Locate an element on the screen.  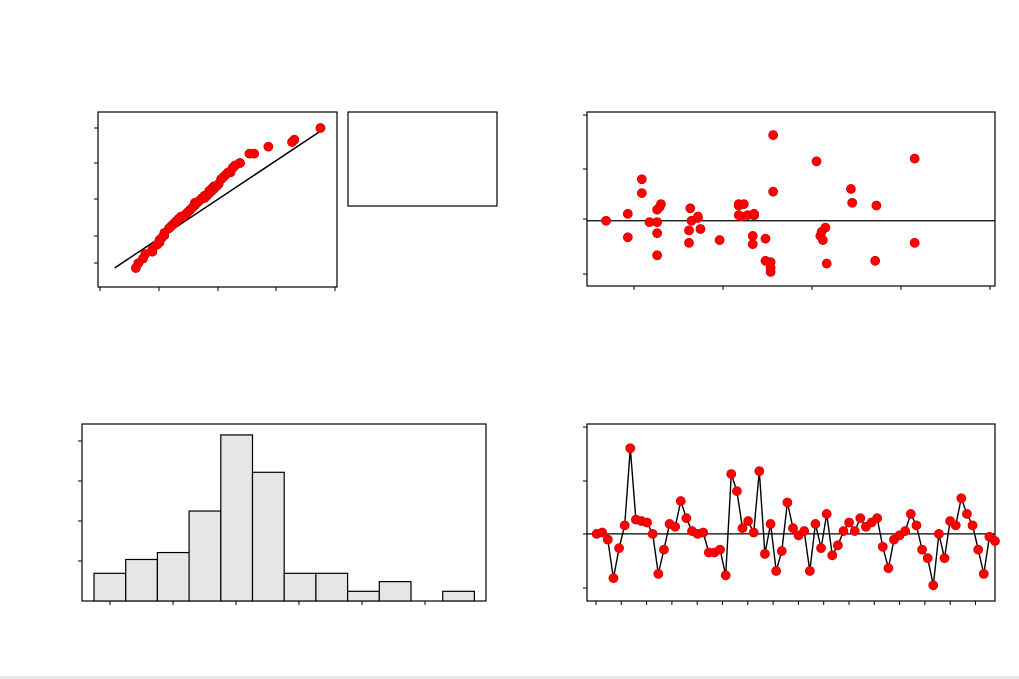
histogram-panel is located at coordinates (282, 514).